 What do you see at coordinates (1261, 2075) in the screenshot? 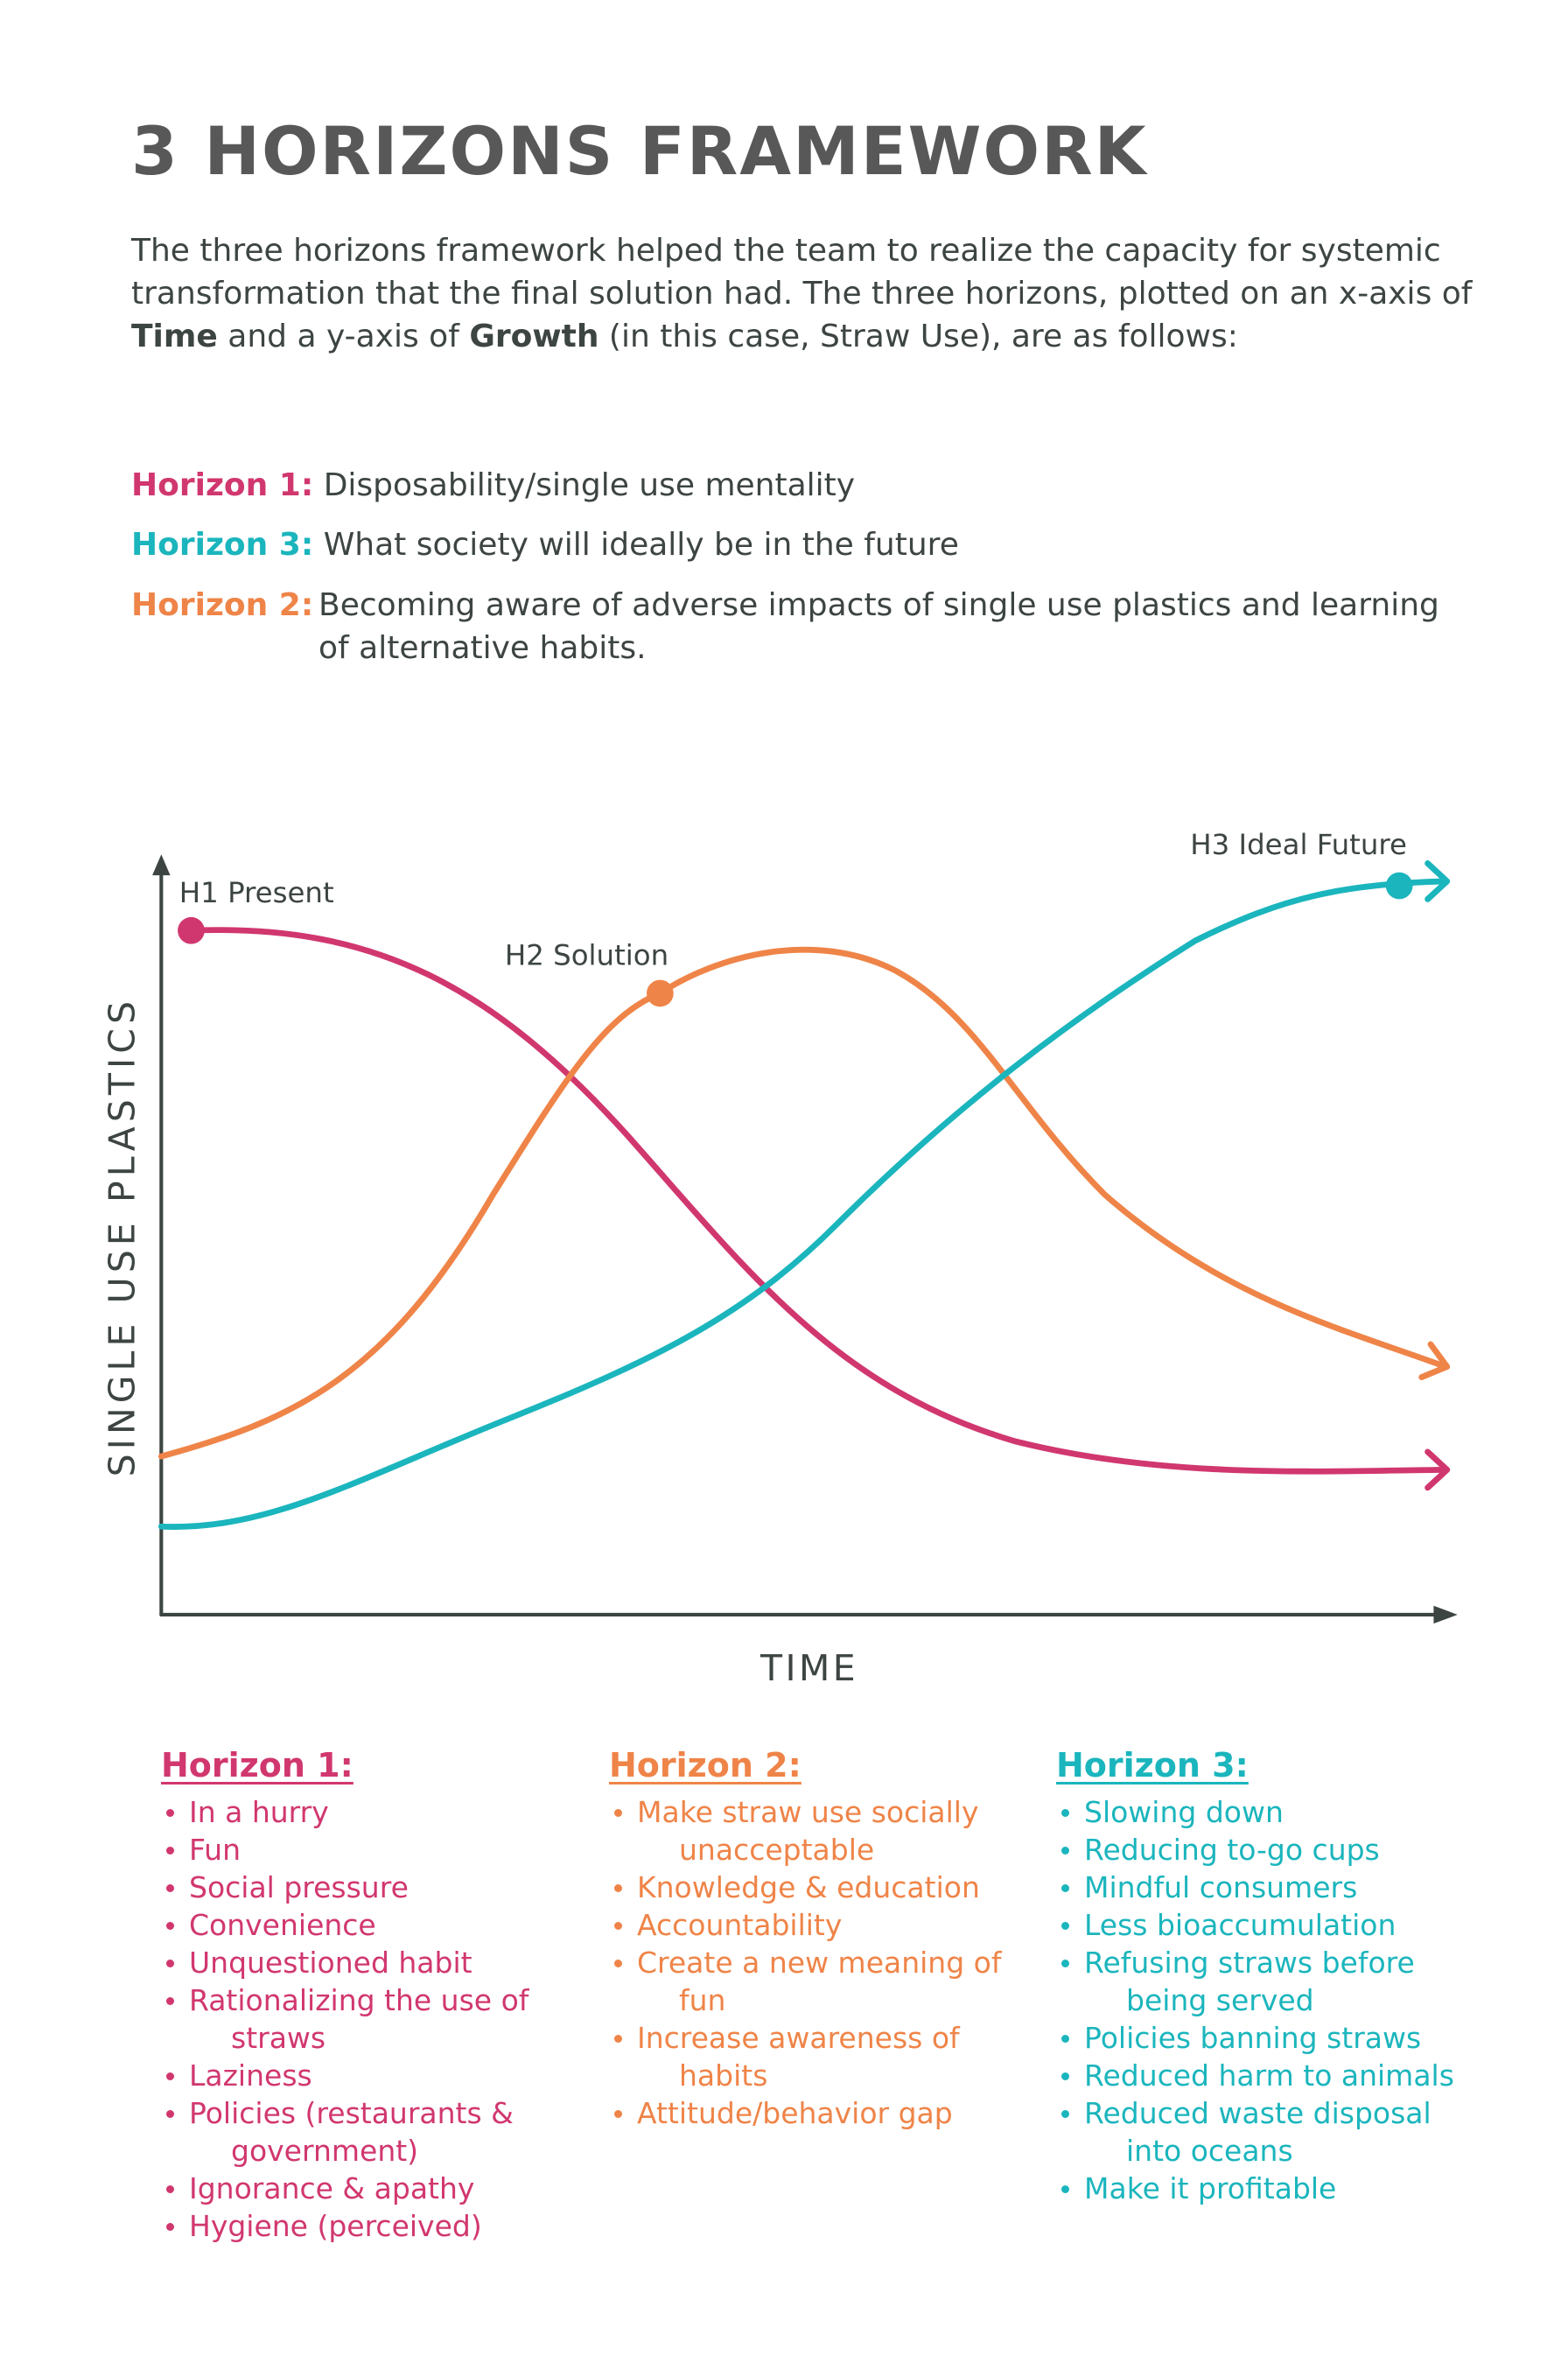
I see `list-item: Reduced harm to animals` at bounding box center [1261, 2075].